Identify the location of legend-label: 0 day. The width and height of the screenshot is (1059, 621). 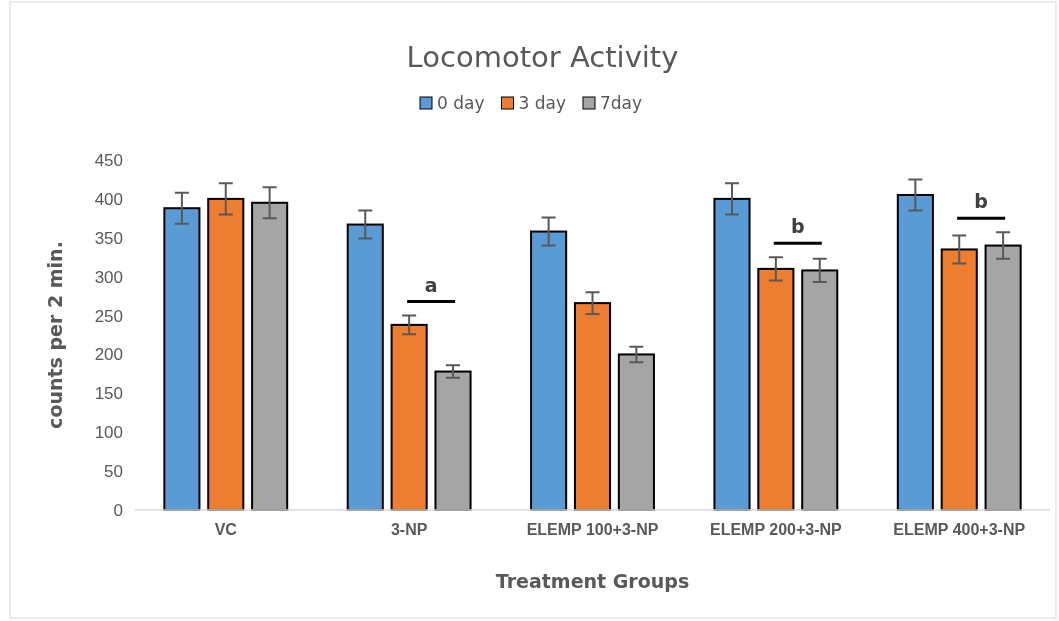
(461, 103).